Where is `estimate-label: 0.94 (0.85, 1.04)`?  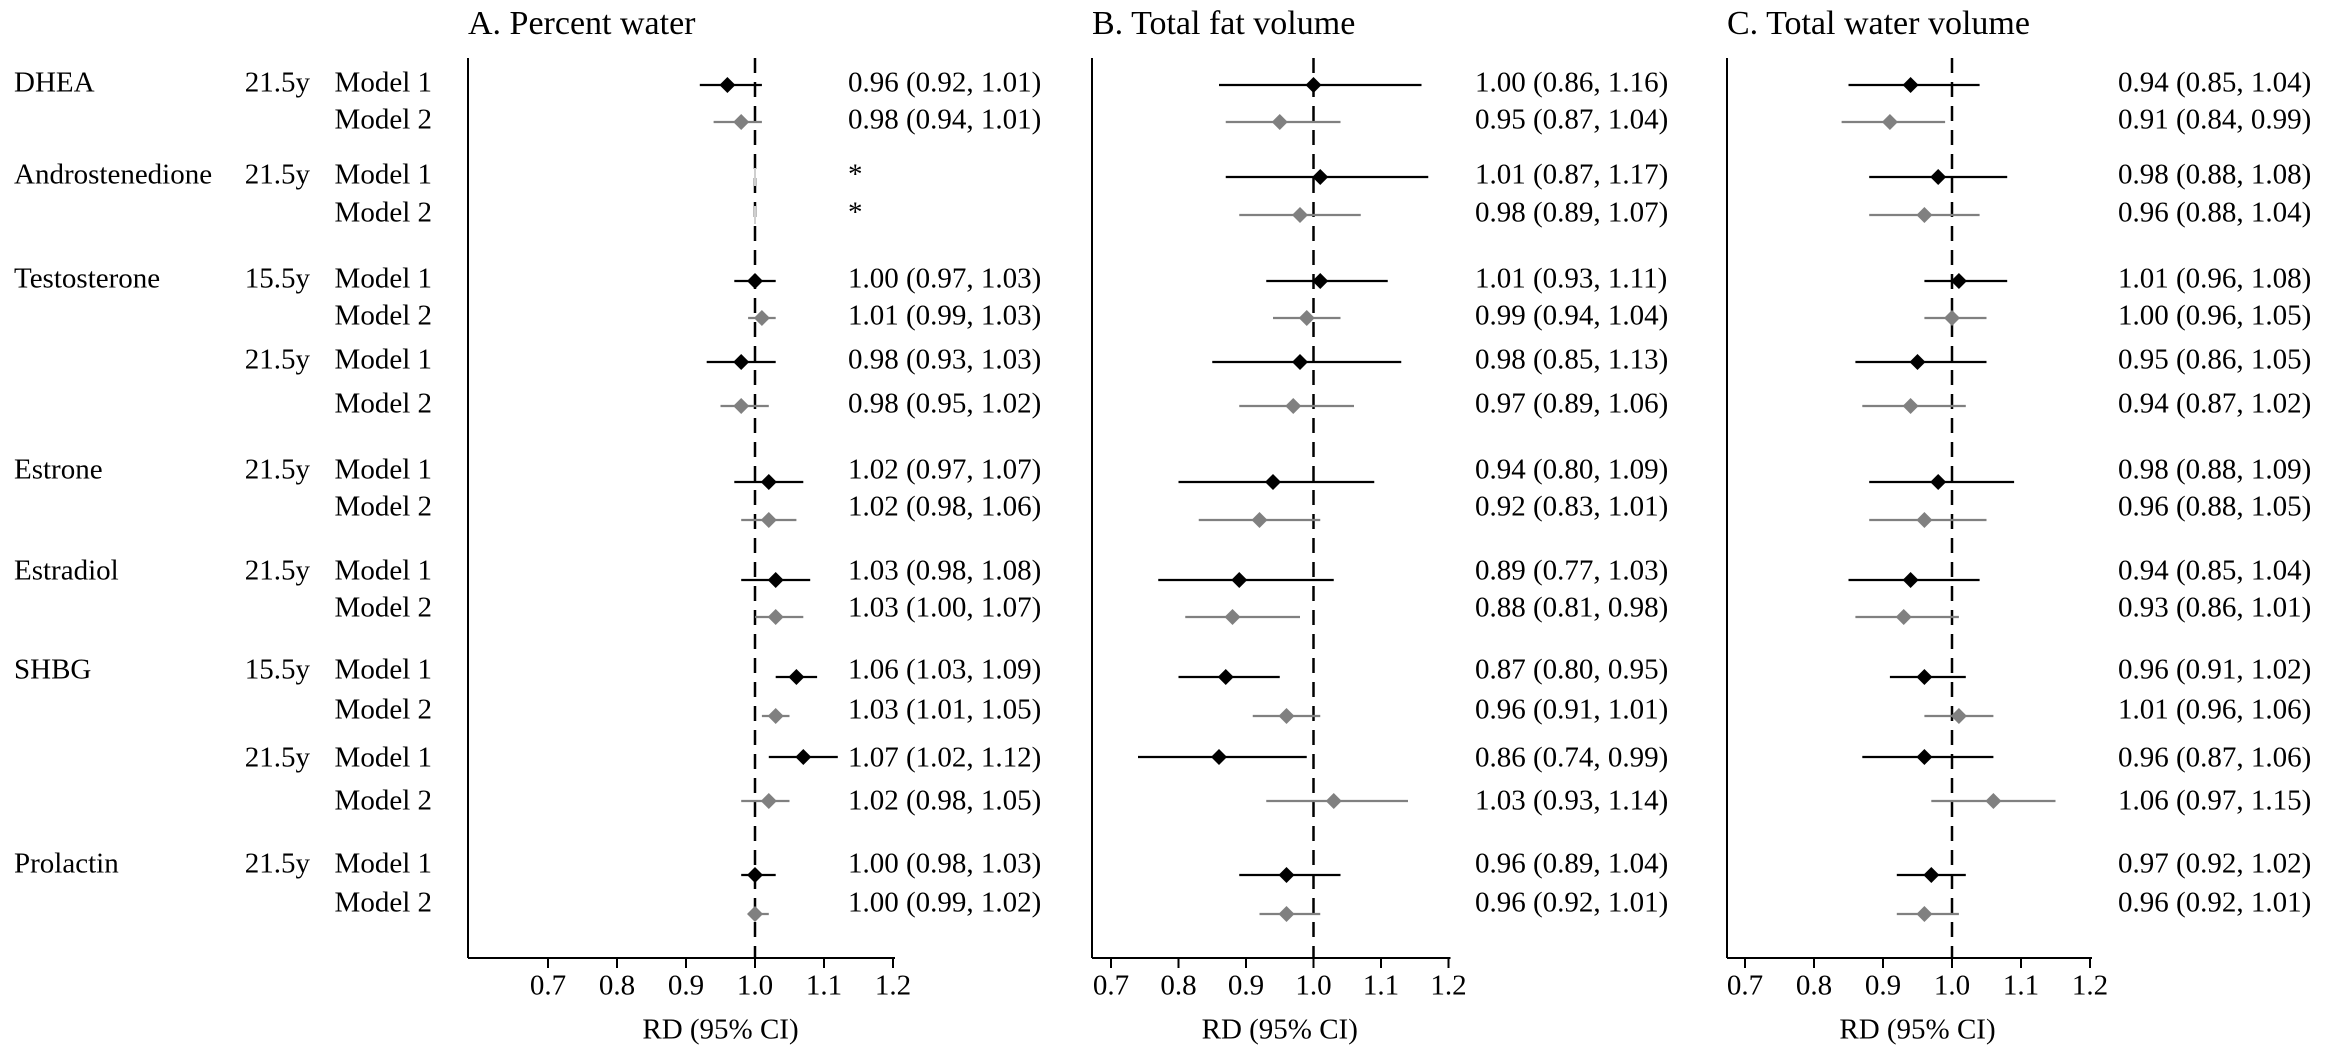
estimate-label: 0.94 (0.85, 1.04) is located at coordinates (2214, 83).